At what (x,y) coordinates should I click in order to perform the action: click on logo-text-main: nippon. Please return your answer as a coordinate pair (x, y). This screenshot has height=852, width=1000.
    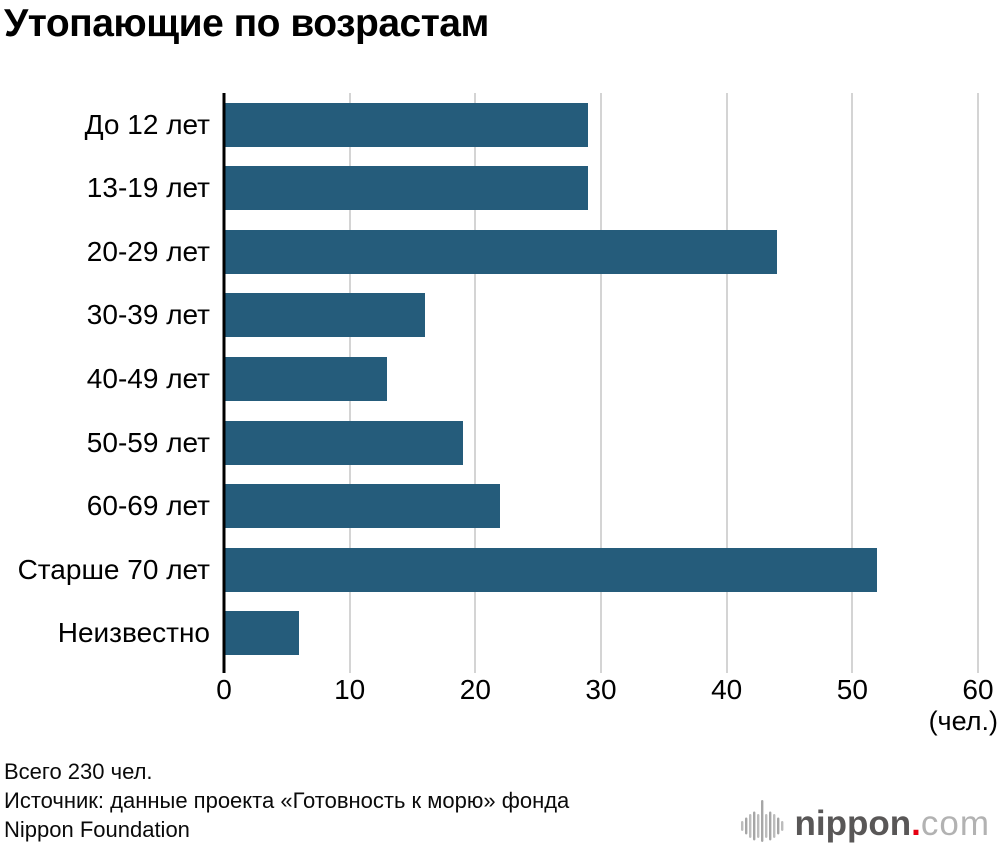
    Looking at the image, I should click on (853, 823).